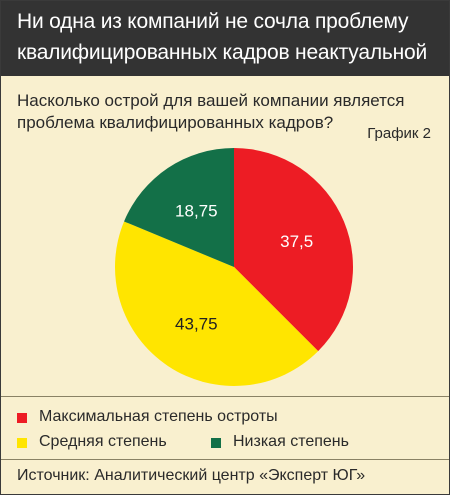 The width and height of the screenshot is (450, 495). I want to click on legend-swatch-low, so click(216, 443).